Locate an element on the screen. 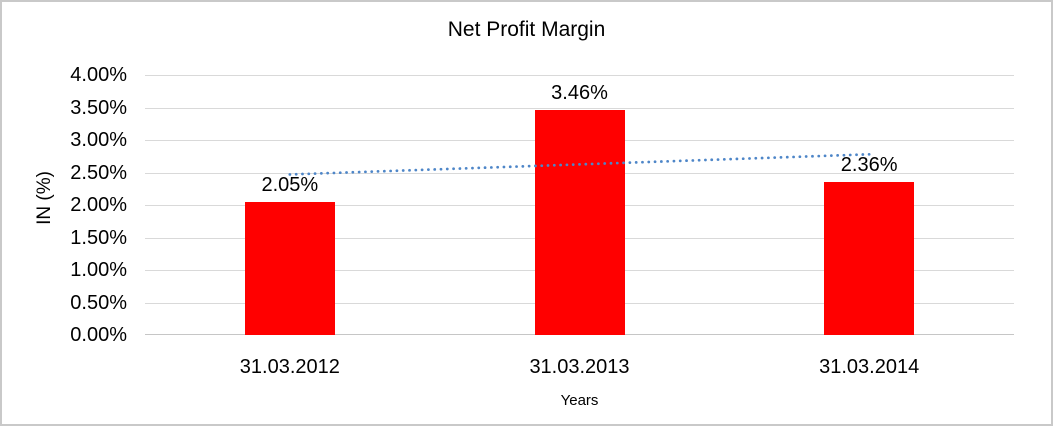 The width and height of the screenshot is (1053, 426). y-tick-label: 2.50% is located at coordinates (98, 172).